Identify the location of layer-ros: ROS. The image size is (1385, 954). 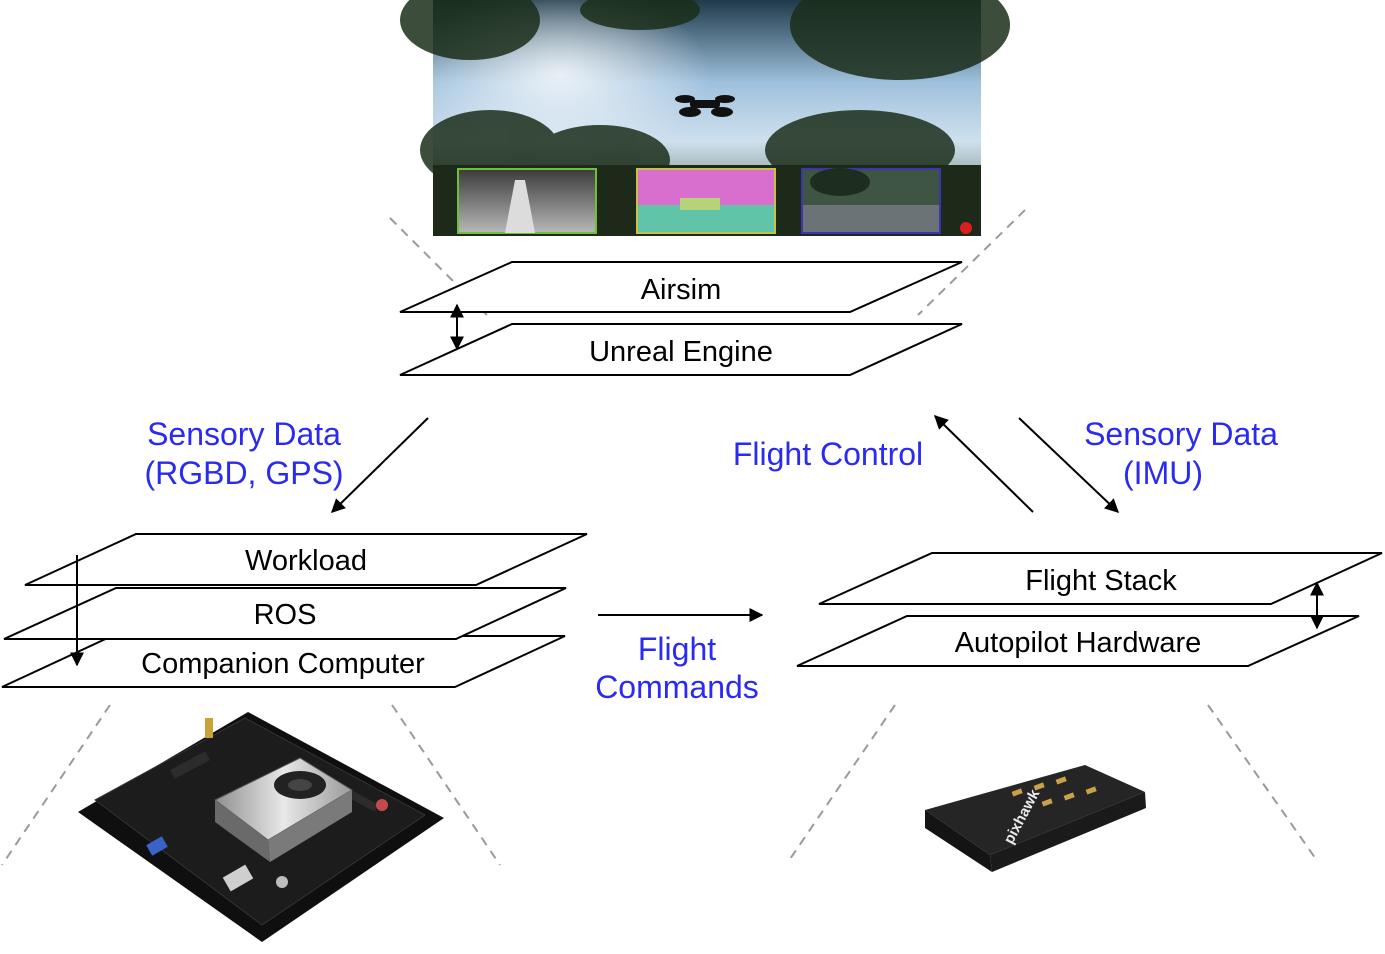
(285, 613).